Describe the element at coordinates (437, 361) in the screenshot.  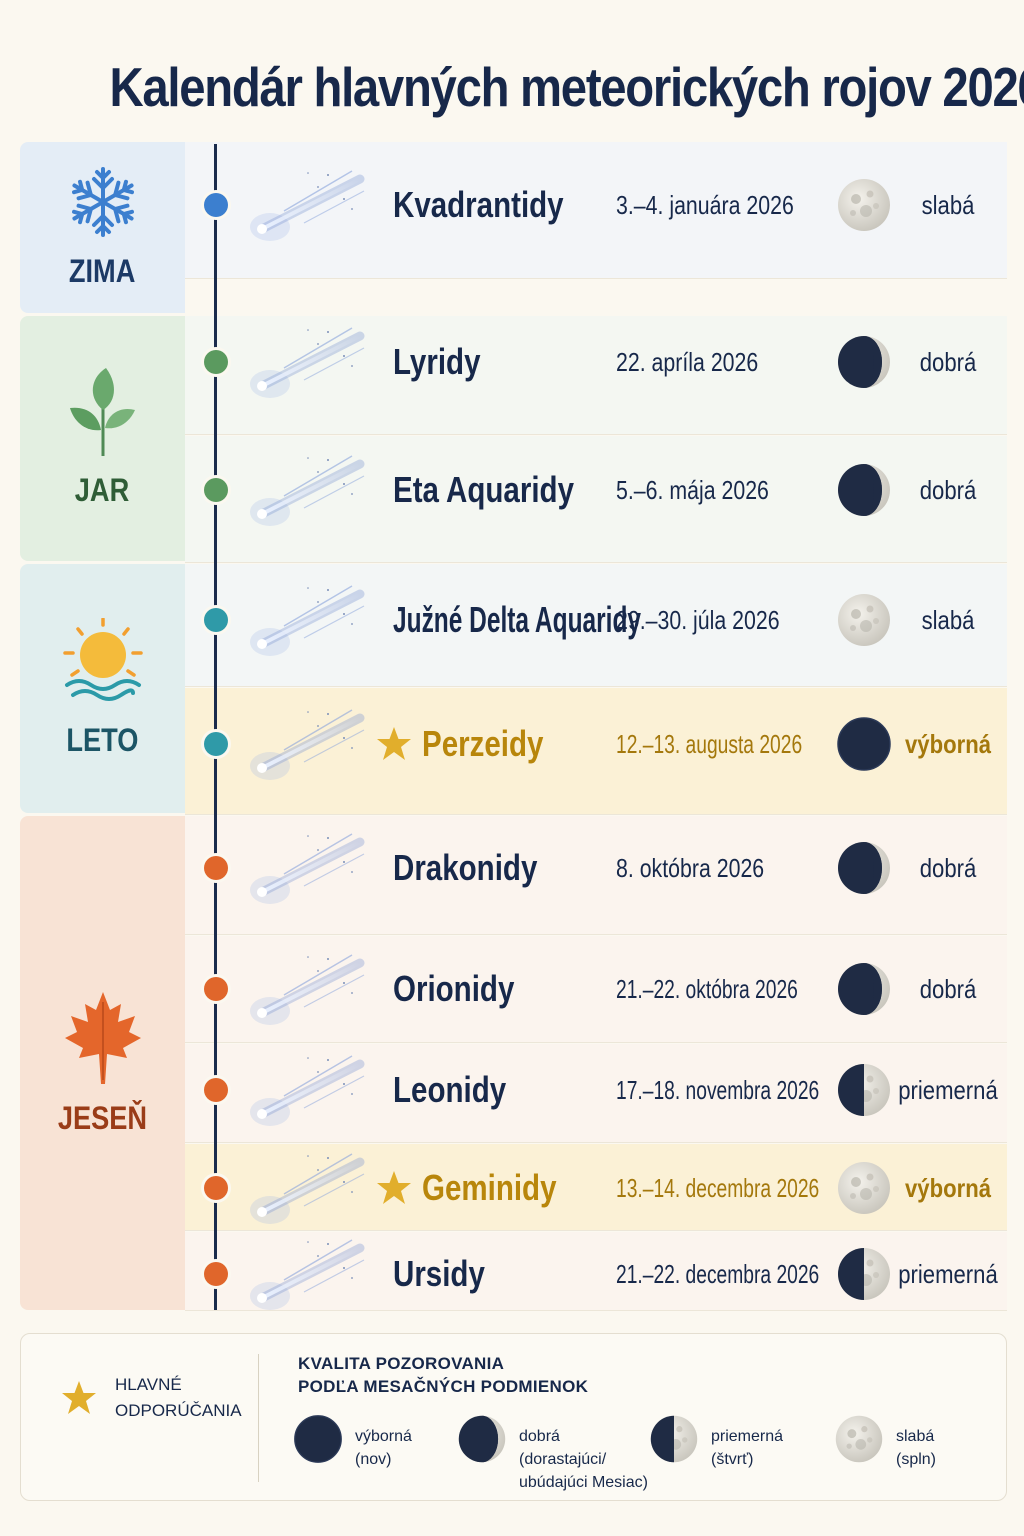
I see `shower-name: Lyridy` at that location.